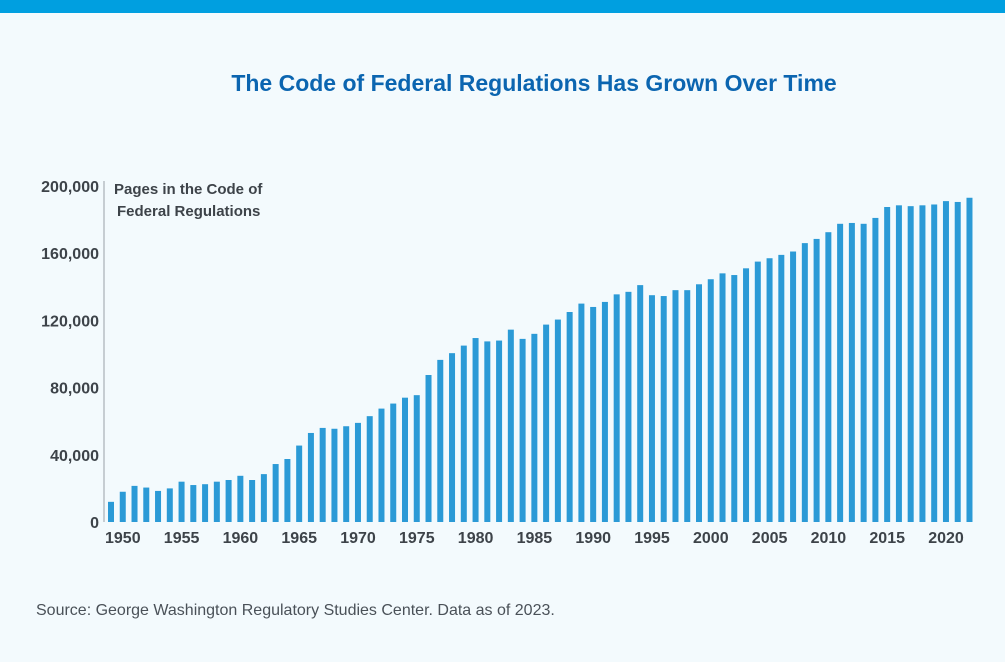 The image size is (1005, 662). Describe the element at coordinates (746, 395) in the screenshot. I see `bar-2003` at that location.